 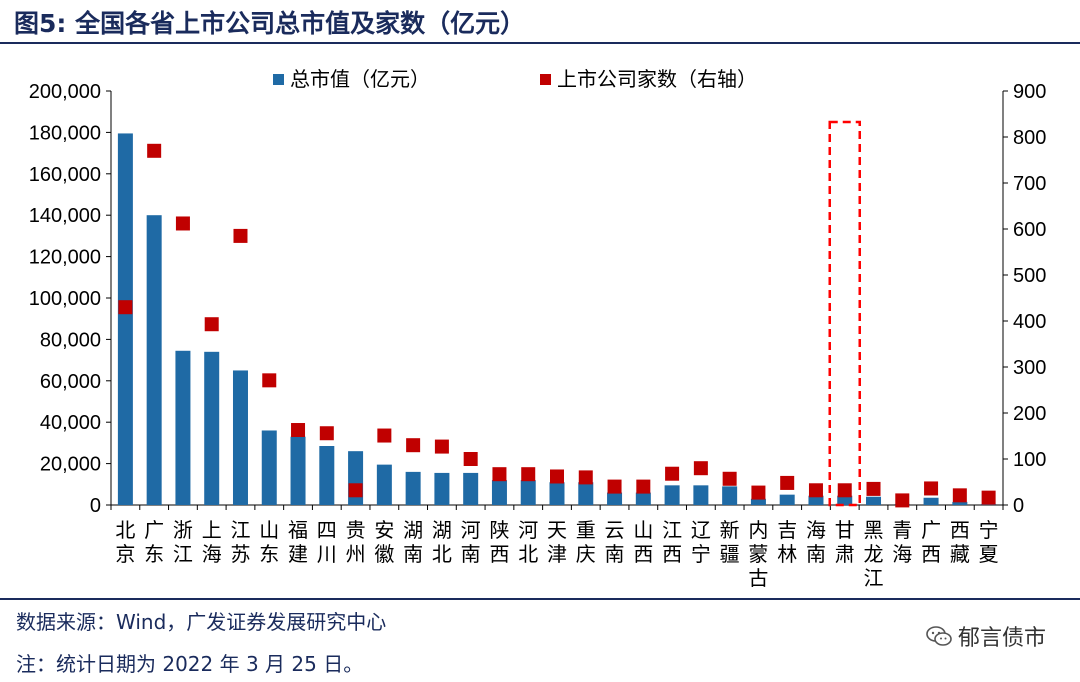 I want to click on x-tick-label-char: 林, so click(x=787, y=554).